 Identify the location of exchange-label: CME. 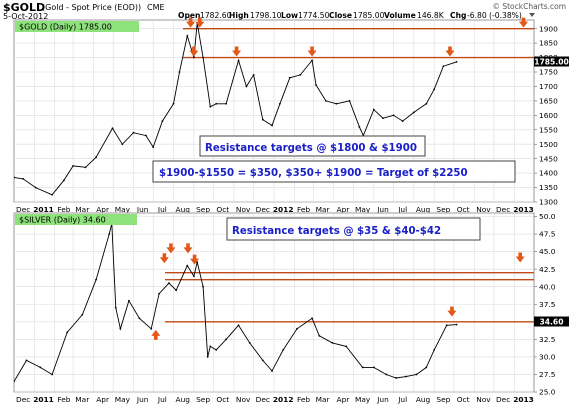
(156, 7).